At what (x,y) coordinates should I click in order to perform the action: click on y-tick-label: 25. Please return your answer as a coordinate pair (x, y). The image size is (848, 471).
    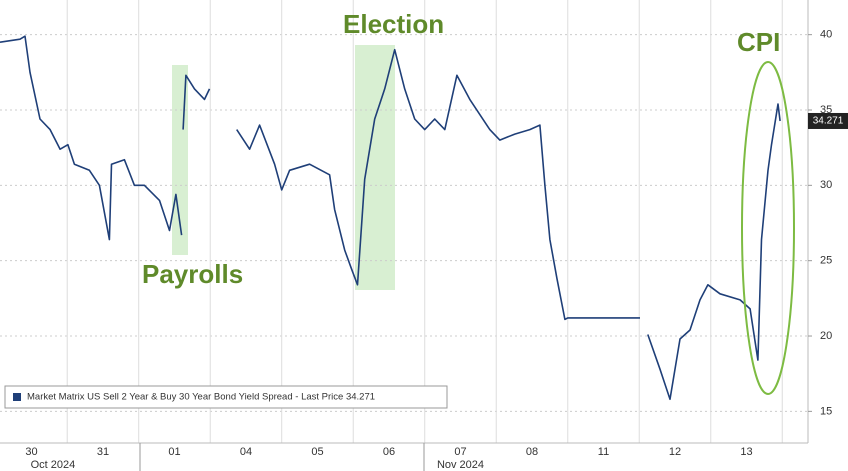
    Looking at the image, I should click on (826, 261).